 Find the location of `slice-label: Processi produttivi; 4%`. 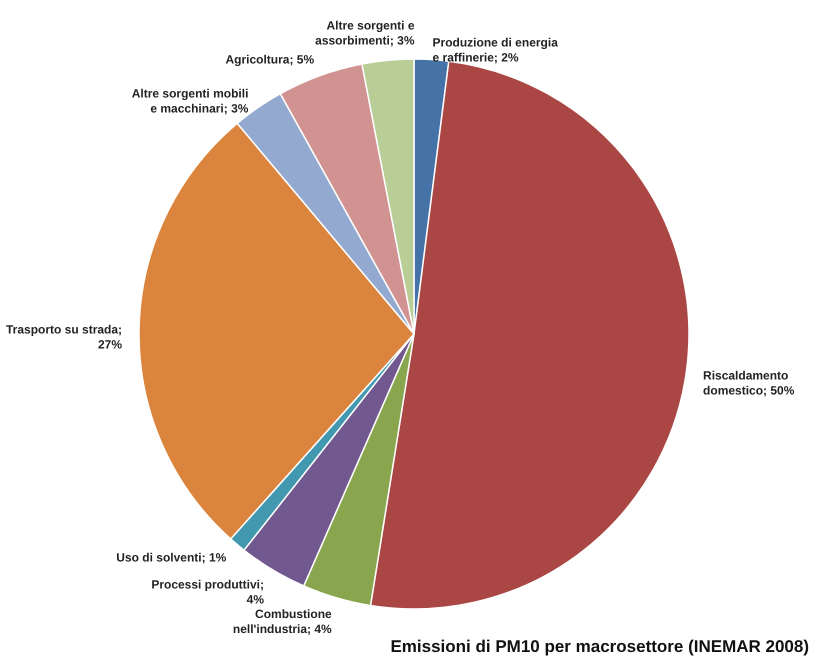

slice-label: Processi produttivi; 4% is located at coordinates (207, 592).